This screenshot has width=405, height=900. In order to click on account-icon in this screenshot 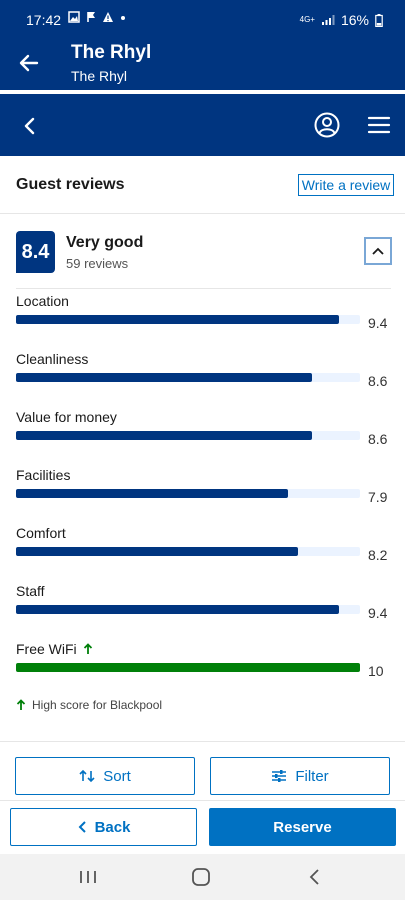, I will do `click(327, 125)`.